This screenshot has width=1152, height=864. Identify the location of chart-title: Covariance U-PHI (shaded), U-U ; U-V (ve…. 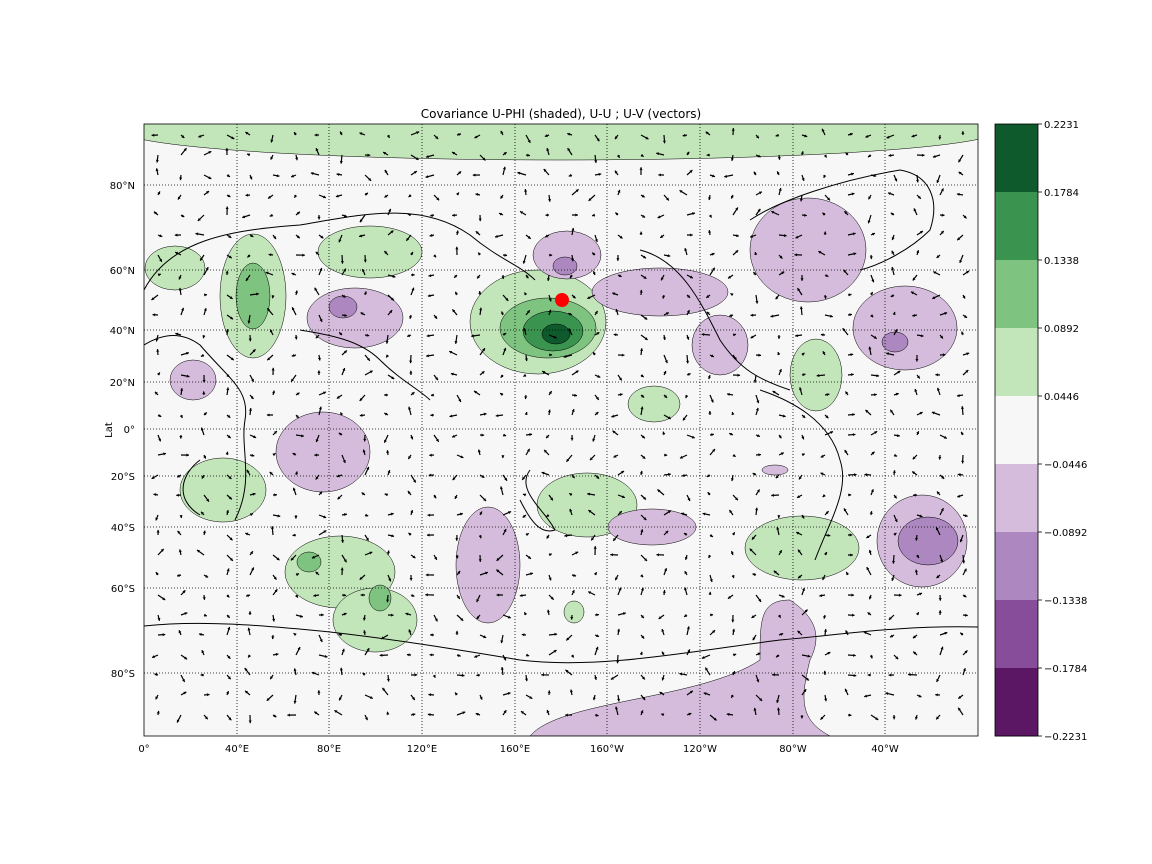
(561, 114).